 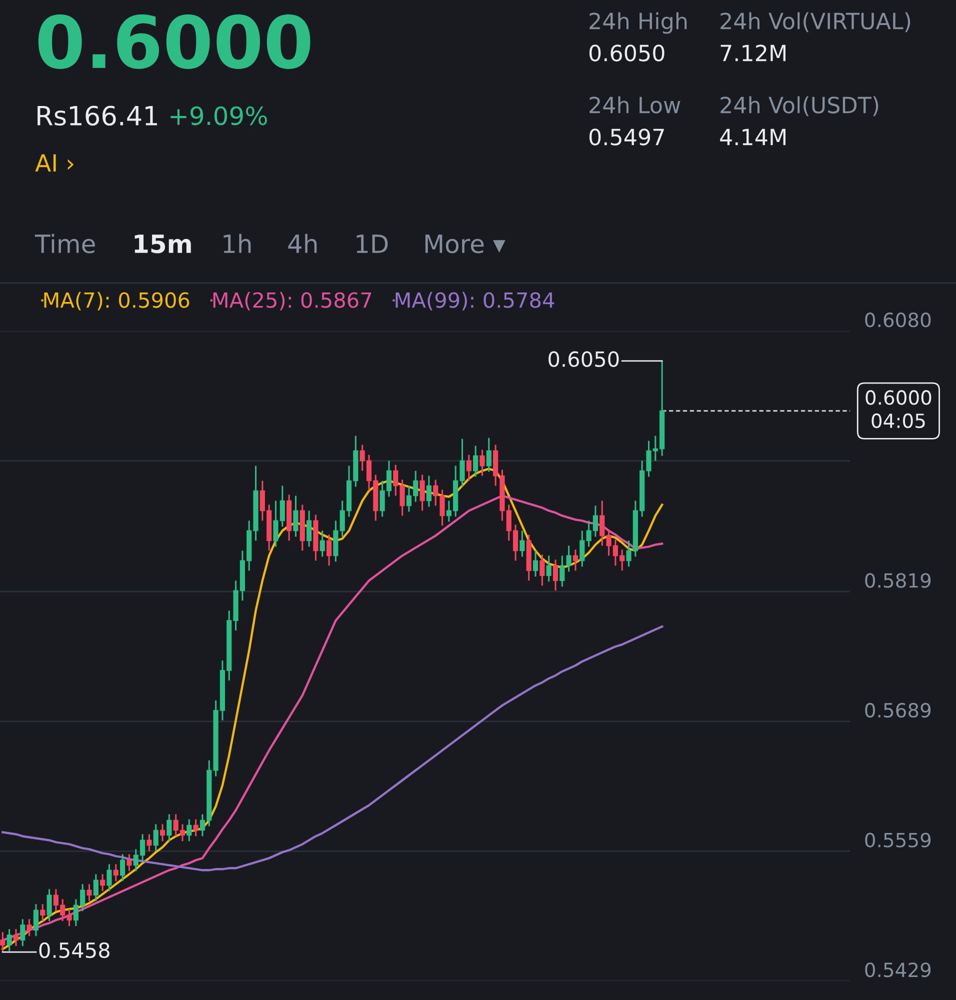 I want to click on text: Rs166.41, so click(x=97, y=116).